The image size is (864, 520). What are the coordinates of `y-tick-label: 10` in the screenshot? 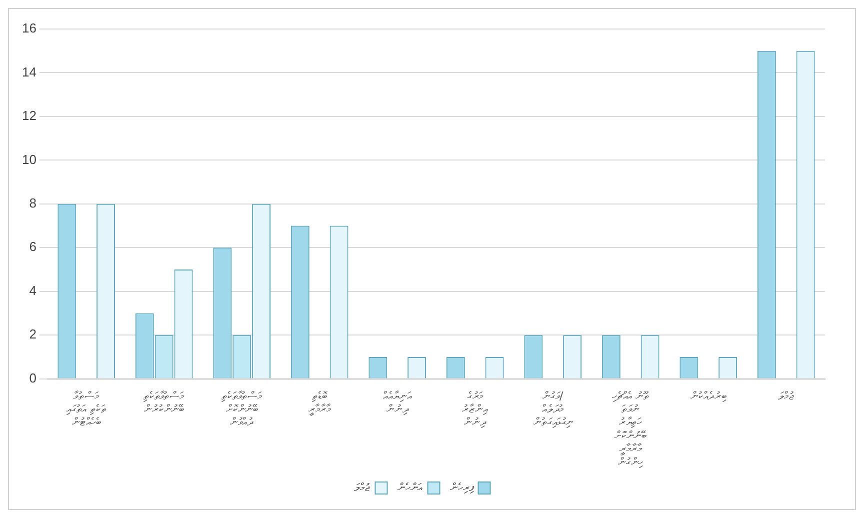 It's located at (29, 159).